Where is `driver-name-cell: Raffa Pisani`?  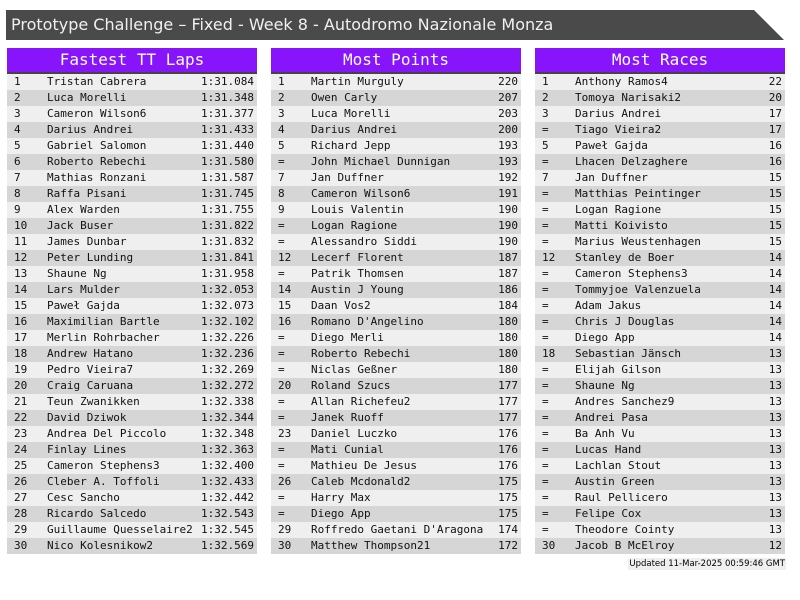 driver-name-cell: Raffa Pisani is located at coordinates (87, 193).